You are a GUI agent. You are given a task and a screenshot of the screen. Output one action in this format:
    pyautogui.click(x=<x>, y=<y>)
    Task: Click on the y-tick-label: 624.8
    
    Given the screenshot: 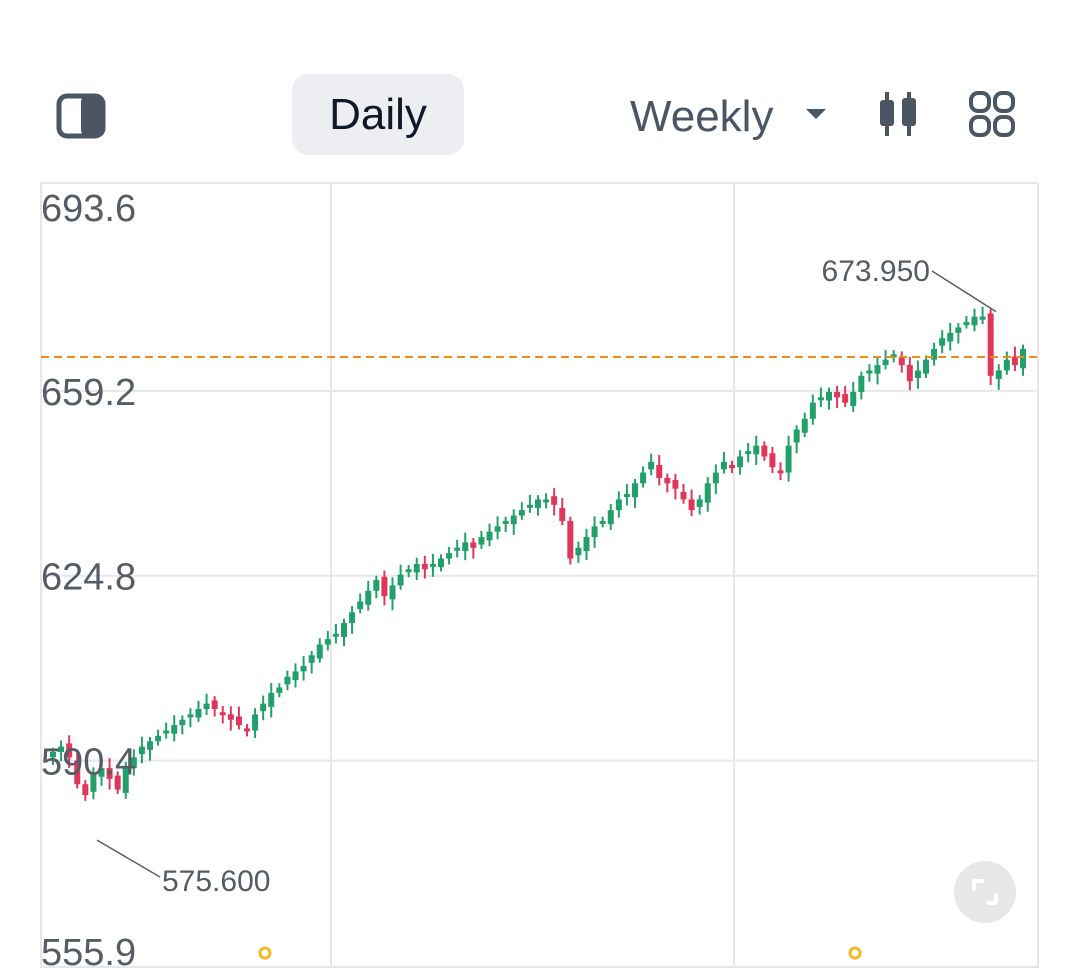 What is the action you would take?
    pyautogui.click(x=88, y=578)
    